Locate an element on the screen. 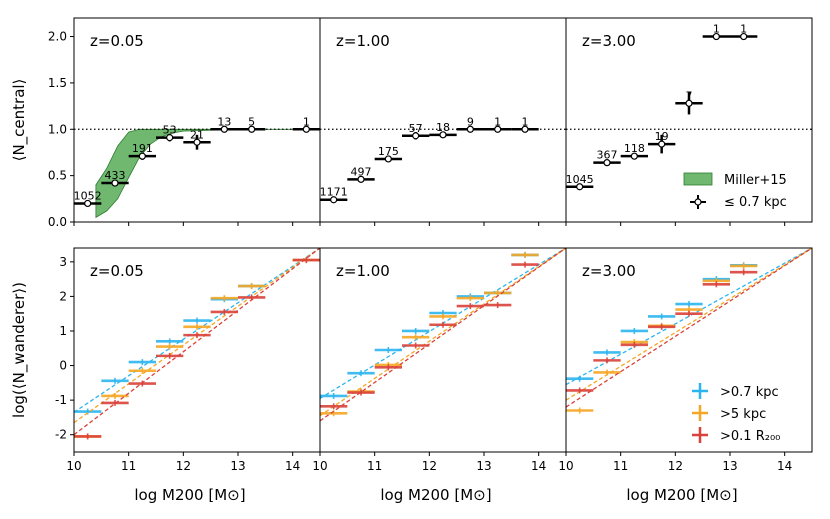 The height and width of the screenshot is (519, 830). halo-count-label: 18 is located at coordinates (443, 127).